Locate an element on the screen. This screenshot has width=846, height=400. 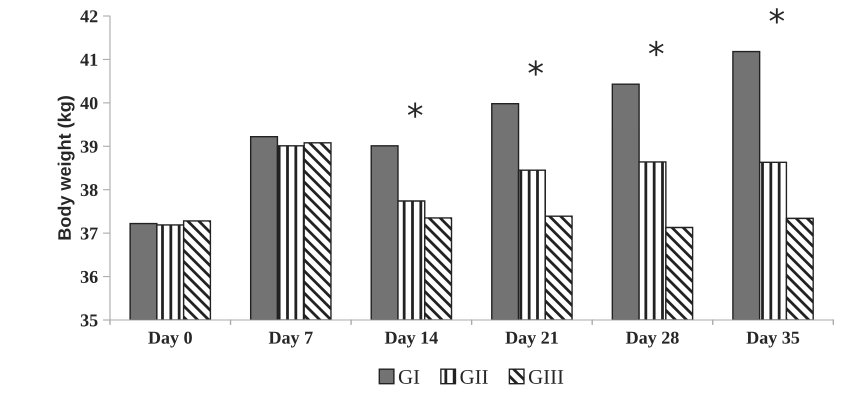
x-tick-label: Day 14 is located at coordinates (411, 340).